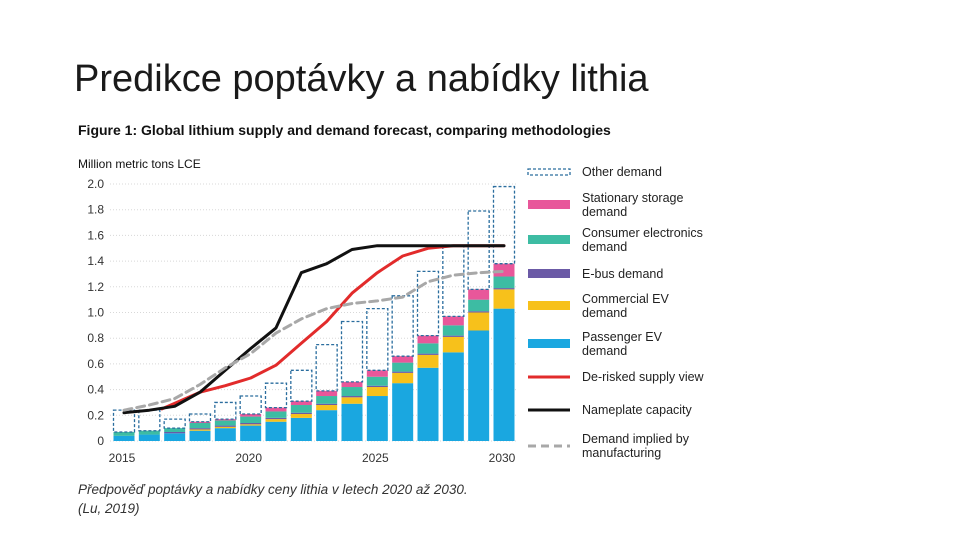 The height and width of the screenshot is (540, 960). Describe the element at coordinates (622, 274) in the screenshot. I see `legend-label-e-bus-demand: E-bus demand` at that location.